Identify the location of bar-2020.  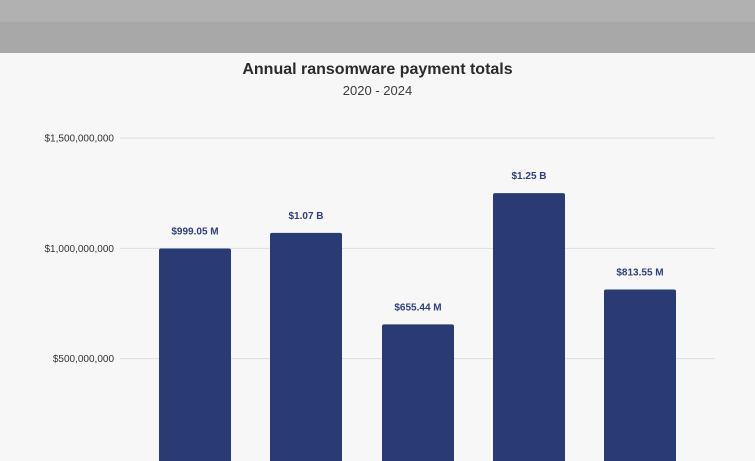
(195, 354).